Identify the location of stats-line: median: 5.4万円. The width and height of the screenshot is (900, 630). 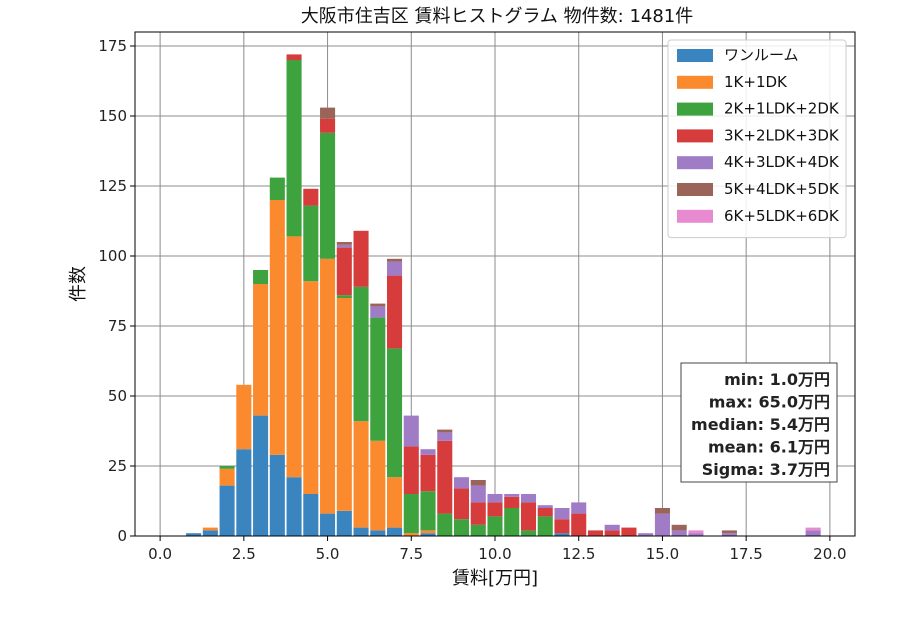
(760, 424).